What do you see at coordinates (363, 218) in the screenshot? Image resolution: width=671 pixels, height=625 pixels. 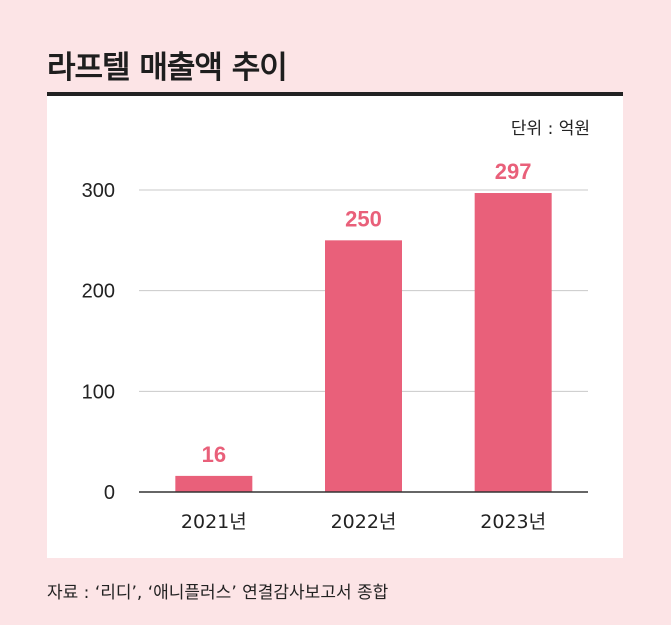 I see `bar-value-label: 250` at bounding box center [363, 218].